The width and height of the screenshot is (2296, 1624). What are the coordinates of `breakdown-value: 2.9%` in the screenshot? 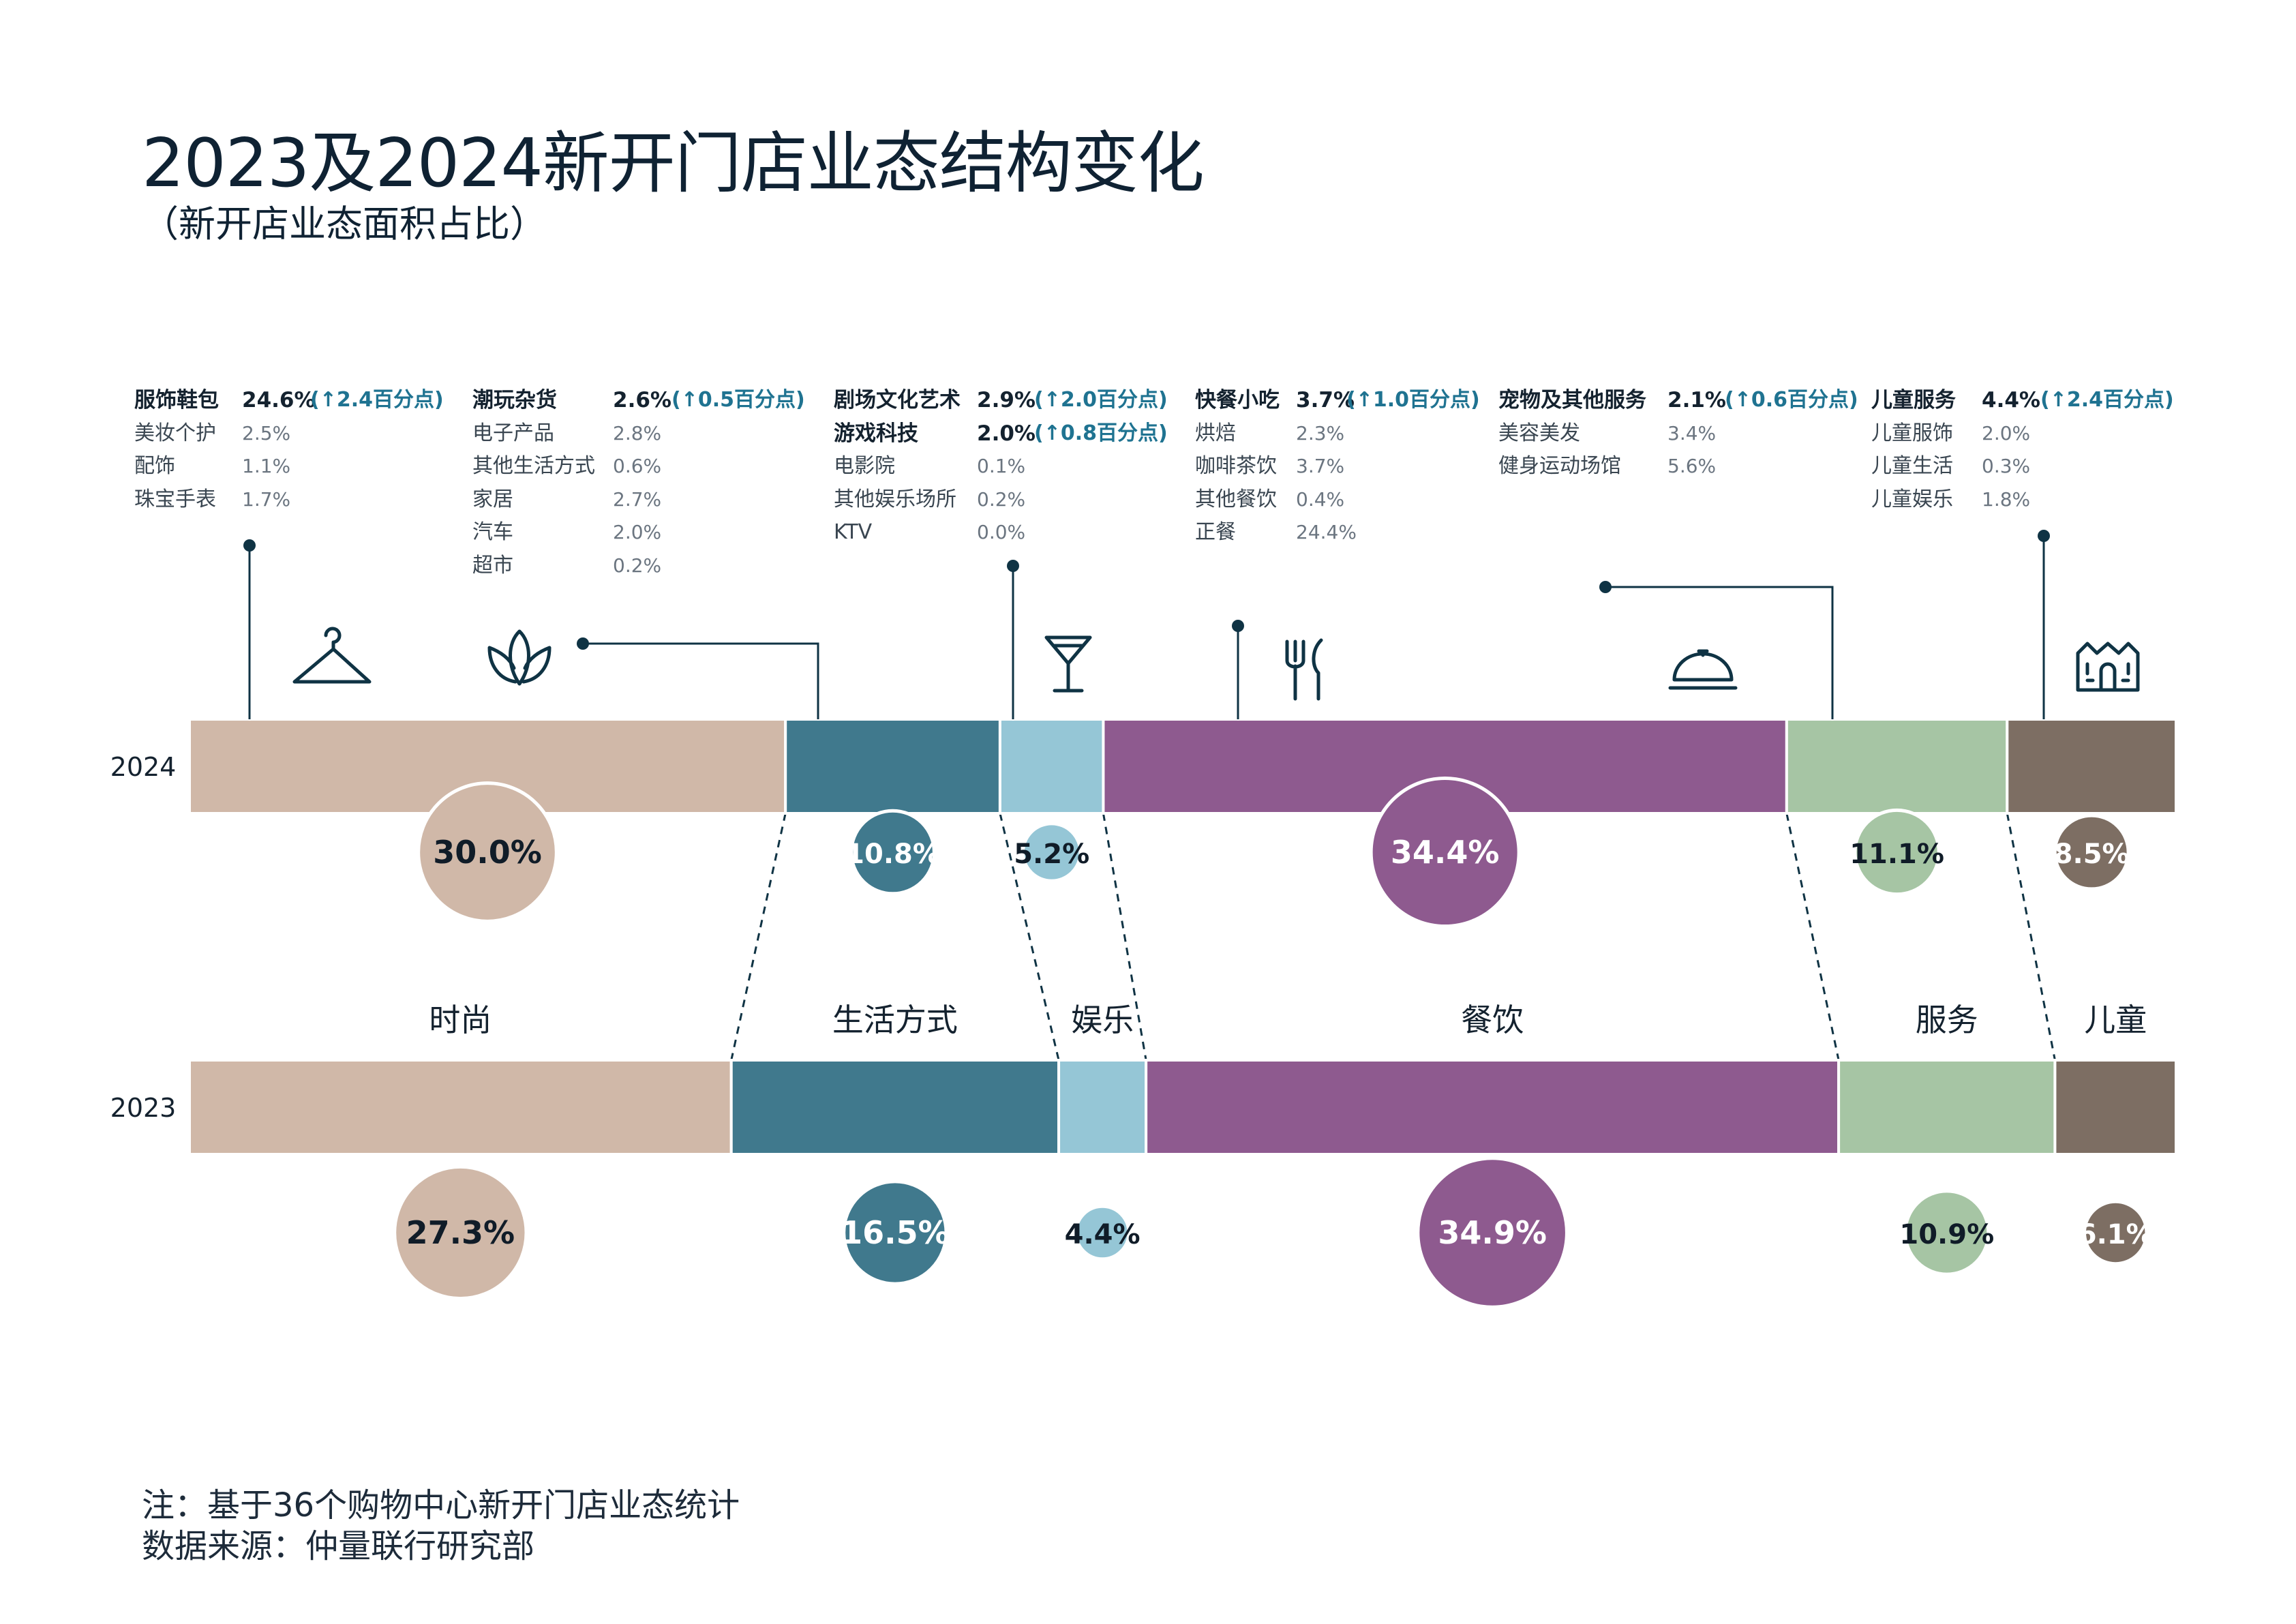 It's located at (1006, 400).